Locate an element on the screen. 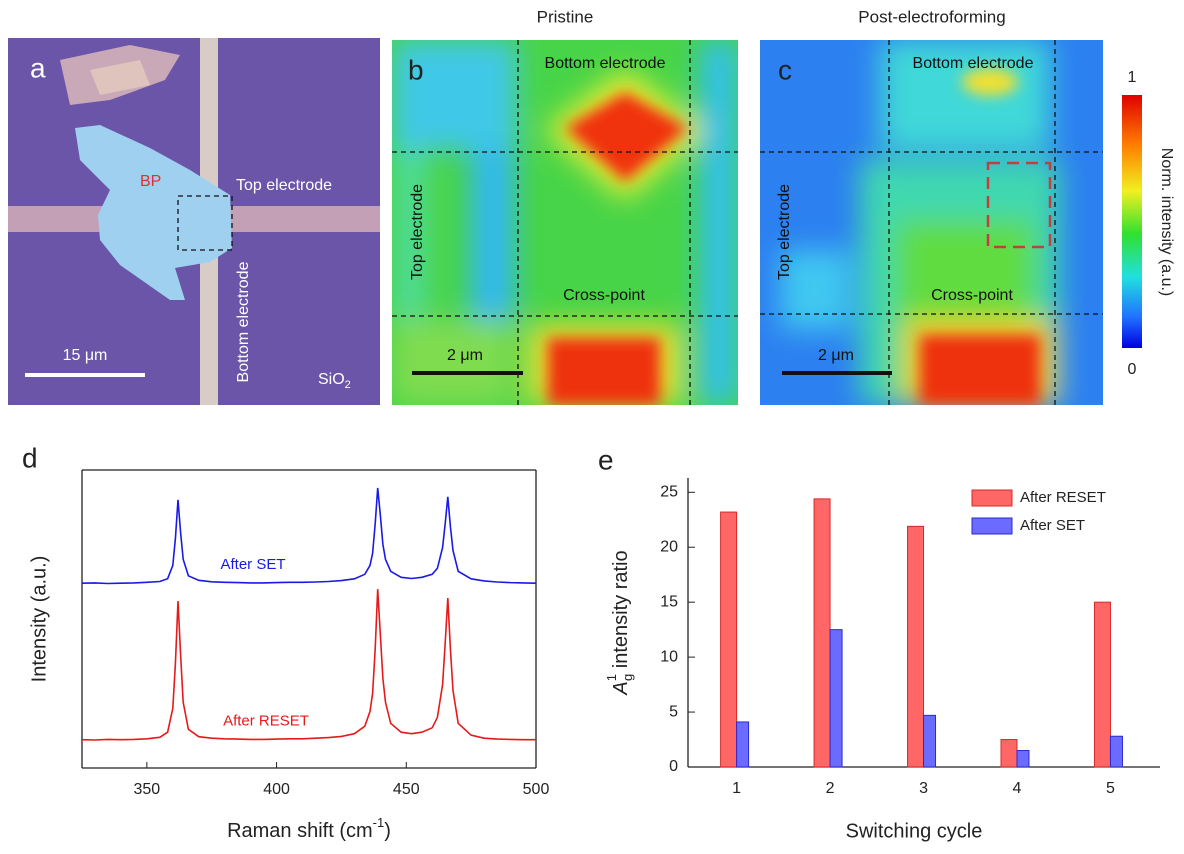 This screenshot has width=1184, height=854. x-tick-label: 400 is located at coordinates (276, 789).